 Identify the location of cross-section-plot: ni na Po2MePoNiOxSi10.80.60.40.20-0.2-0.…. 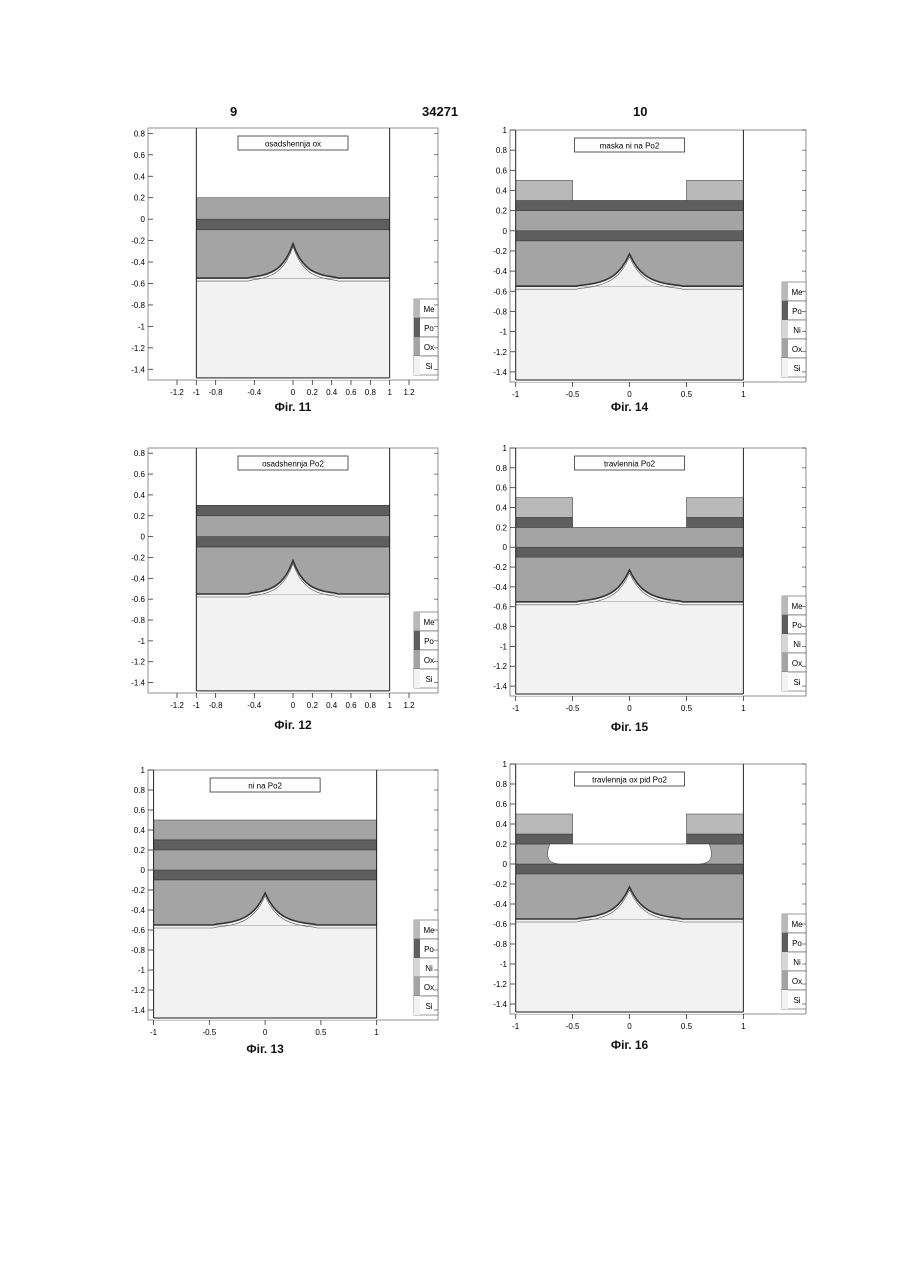
(293, 905).